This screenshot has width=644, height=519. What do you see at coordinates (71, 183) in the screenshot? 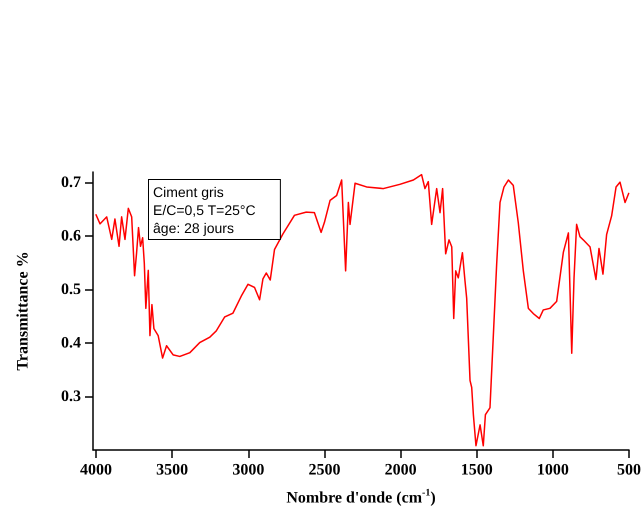
I see `y-tick-label: 0.7` at bounding box center [71, 183].